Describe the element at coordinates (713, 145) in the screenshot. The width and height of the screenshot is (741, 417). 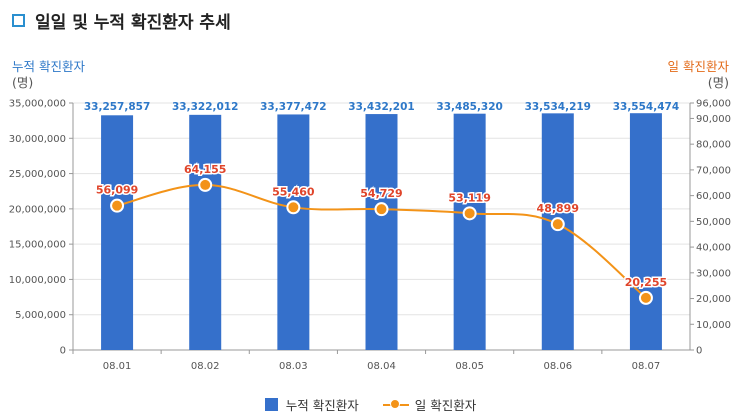
I see `right-tick-label: 80,000` at that location.